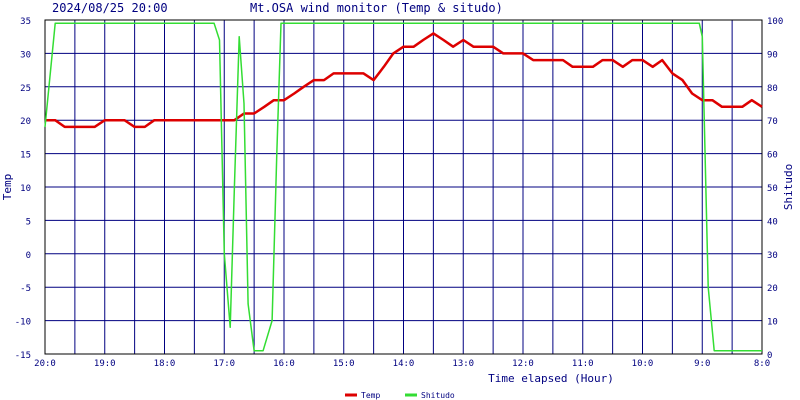  I want to click on x-axis-tick-label: 12:0, so click(523, 364).